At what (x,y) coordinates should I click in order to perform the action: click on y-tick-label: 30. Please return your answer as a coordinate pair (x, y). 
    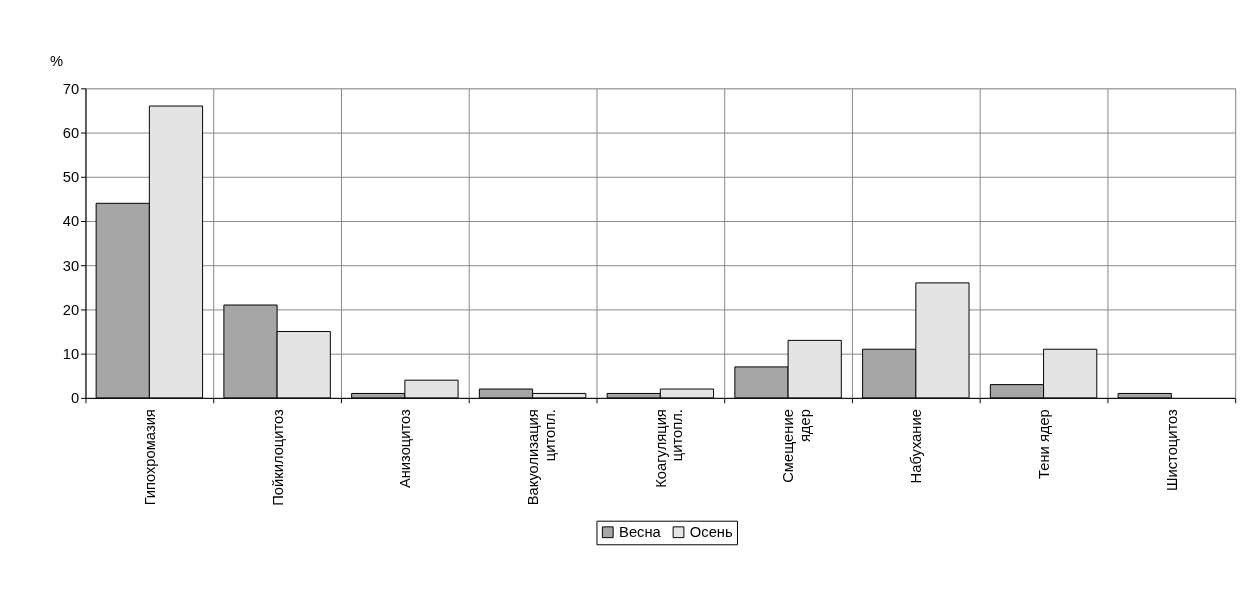
    Looking at the image, I should click on (71, 265).